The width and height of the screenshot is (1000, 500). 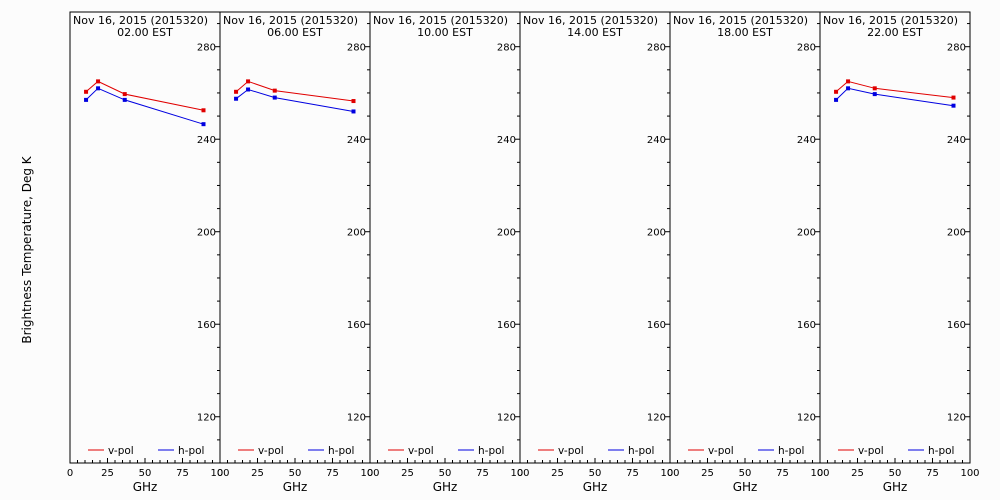 I want to click on y-axis-label: Brightness Temperature, Deg K, so click(x=27, y=249).